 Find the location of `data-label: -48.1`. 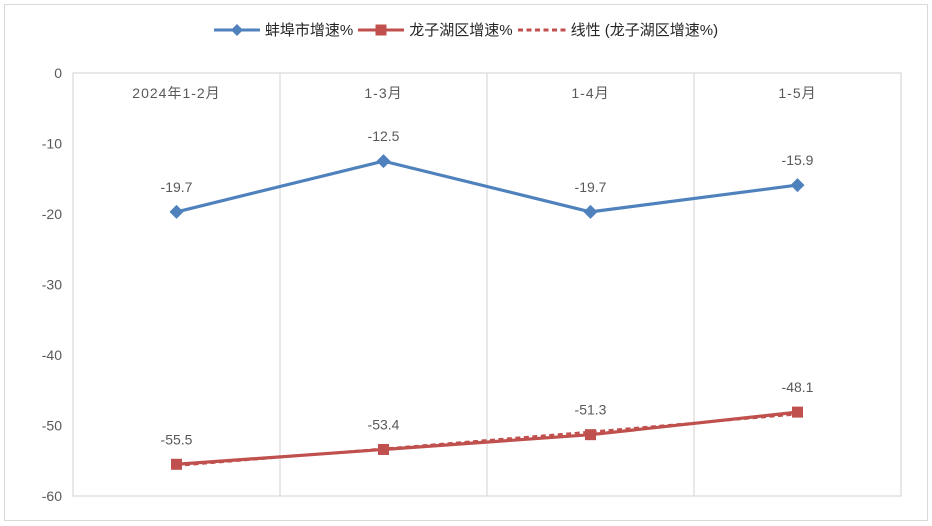

data-label: -48.1 is located at coordinates (798, 387).